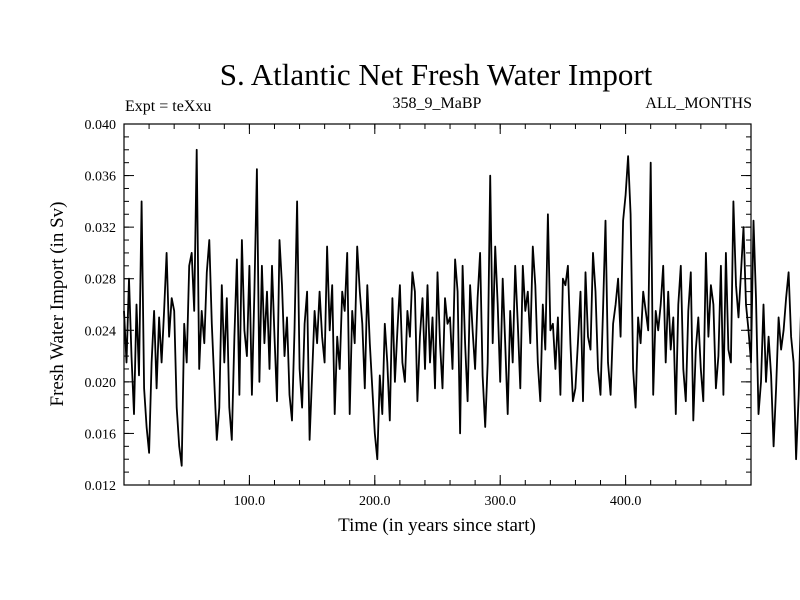  Describe the element at coordinates (168, 106) in the screenshot. I see `expt-label: Expt = teXxu` at that location.